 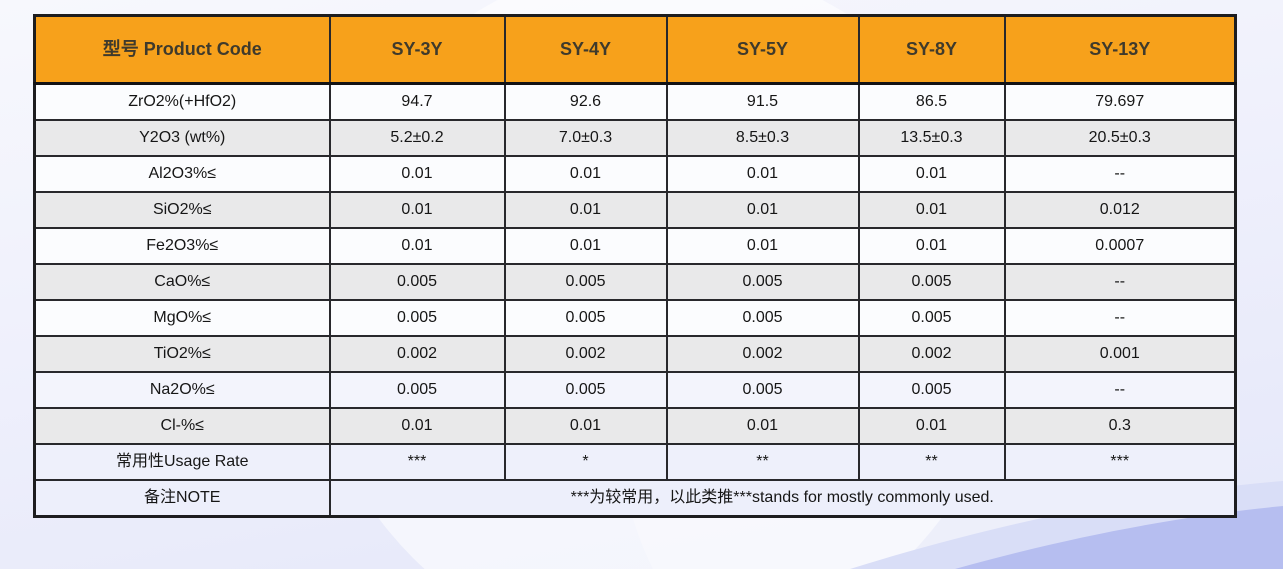 What do you see at coordinates (182, 426) in the screenshot?
I see `row-label: Cl-%≤` at bounding box center [182, 426].